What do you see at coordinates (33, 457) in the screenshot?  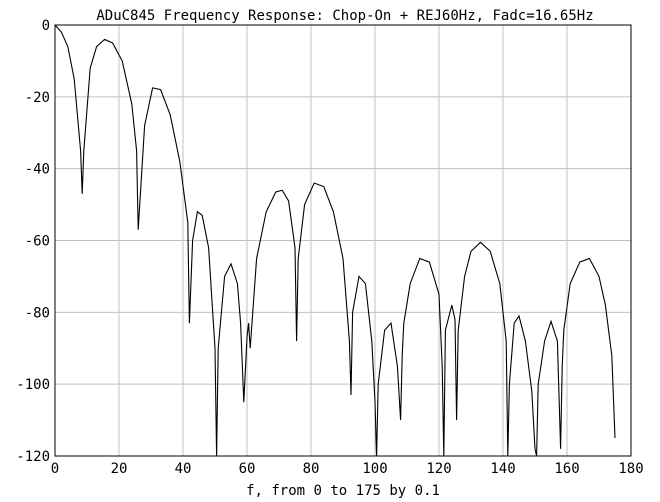 I see `y-tick-label: -120` at bounding box center [33, 457].